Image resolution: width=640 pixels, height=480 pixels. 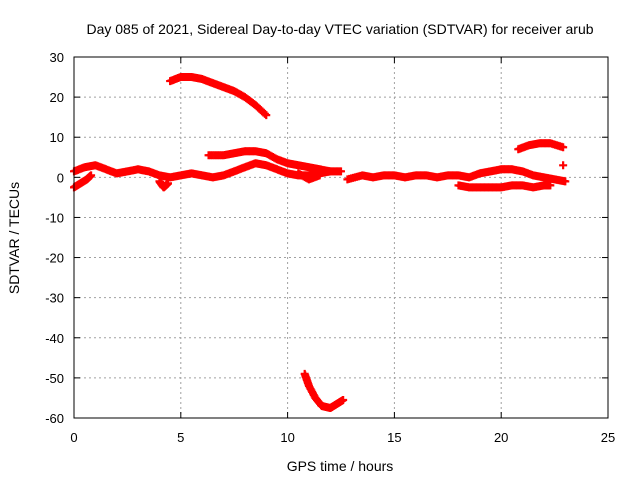 What do you see at coordinates (57, 57) in the screenshot?
I see `y-tick-label: 30` at bounding box center [57, 57].